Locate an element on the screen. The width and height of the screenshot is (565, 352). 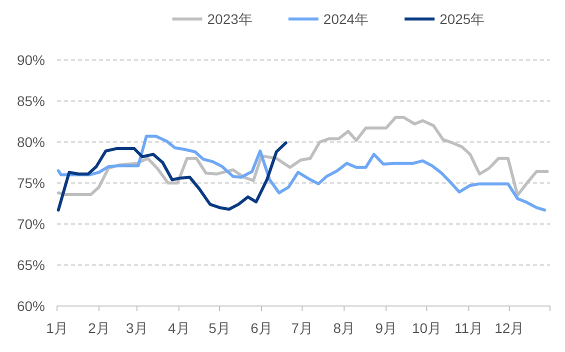
x-tick-label: 11月 is located at coordinates (469, 328).